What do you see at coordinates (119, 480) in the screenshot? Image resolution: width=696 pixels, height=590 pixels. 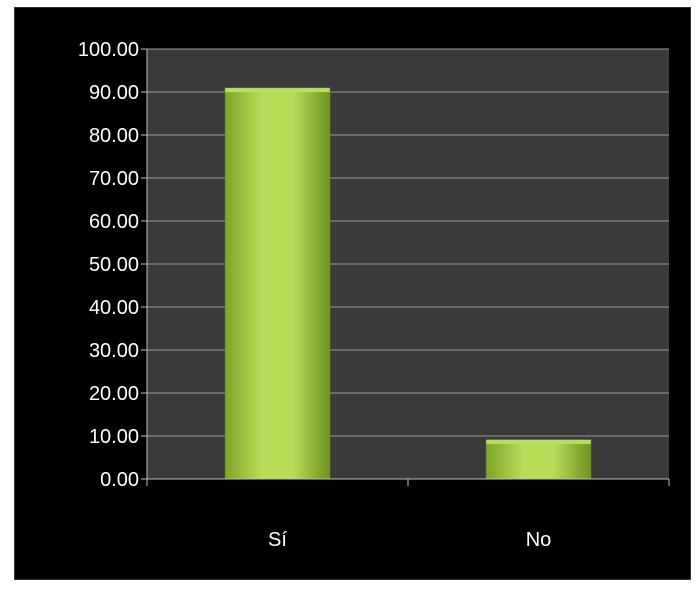 I see `y-tick-label: 0.00` at bounding box center [119, 480].